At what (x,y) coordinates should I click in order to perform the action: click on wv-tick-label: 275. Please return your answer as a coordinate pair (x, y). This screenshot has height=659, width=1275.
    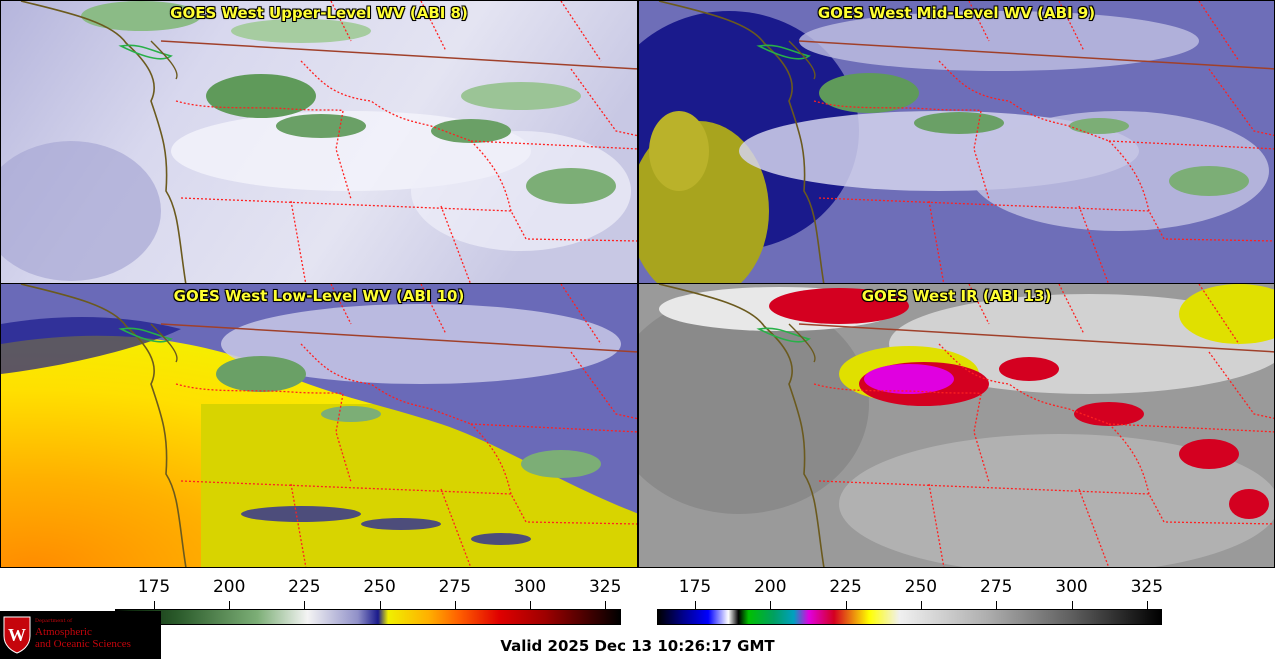
    Looking at the image, I should click on (455, 587).